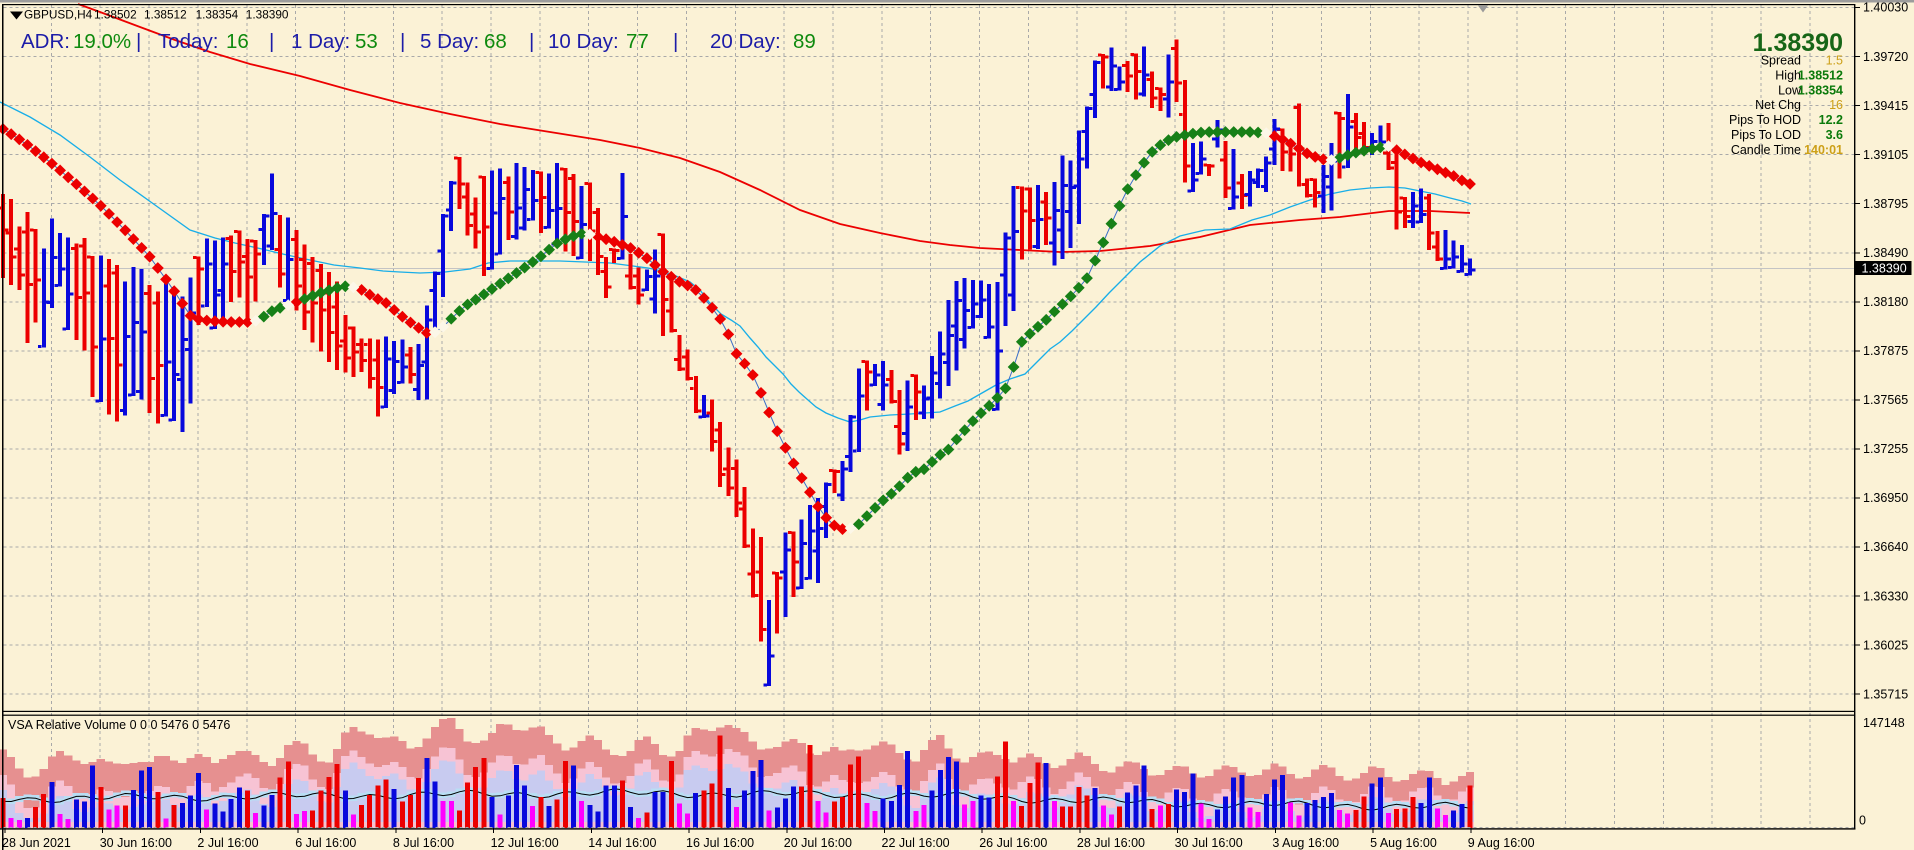  I want to click on svg-text: 20 Jul 16:00, so click(818, 843).